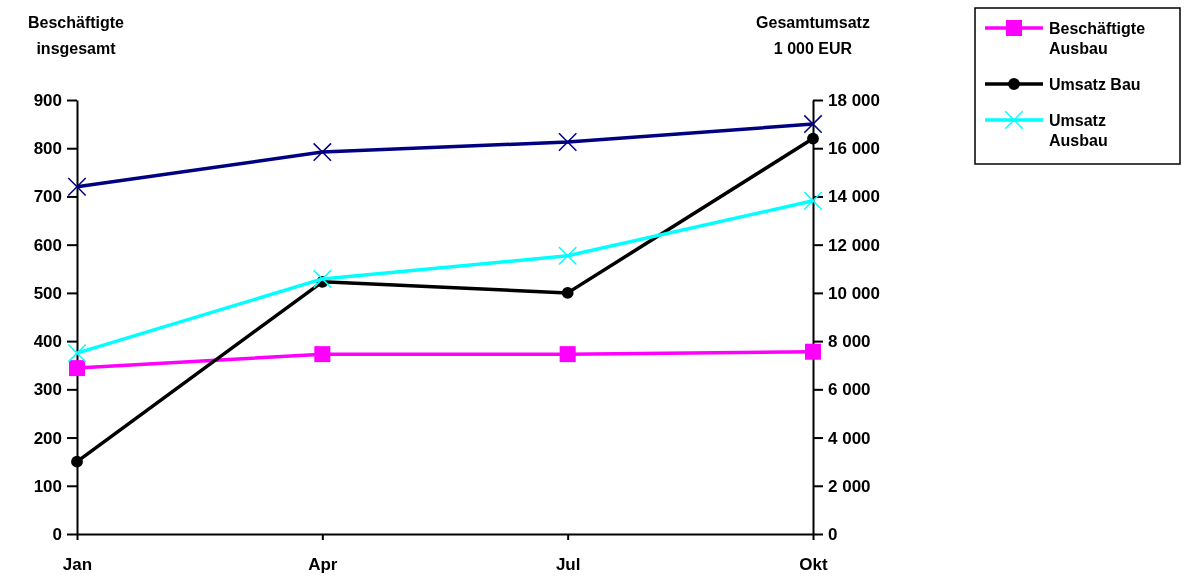 This screenshot has height=581, width=1186. What do you see at coordinates (323, 565) in the screenshot?
I see `x-tick-label: Apr` at bounding box center [323, 565].